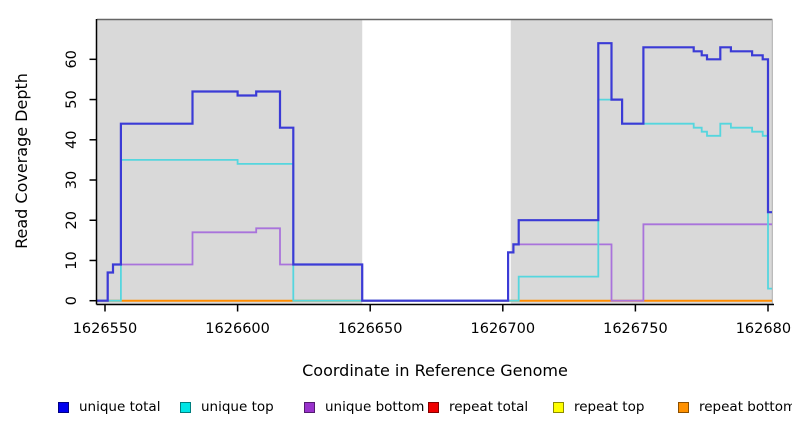  I want to click on y-tick-label: 20, so click(72, 220).